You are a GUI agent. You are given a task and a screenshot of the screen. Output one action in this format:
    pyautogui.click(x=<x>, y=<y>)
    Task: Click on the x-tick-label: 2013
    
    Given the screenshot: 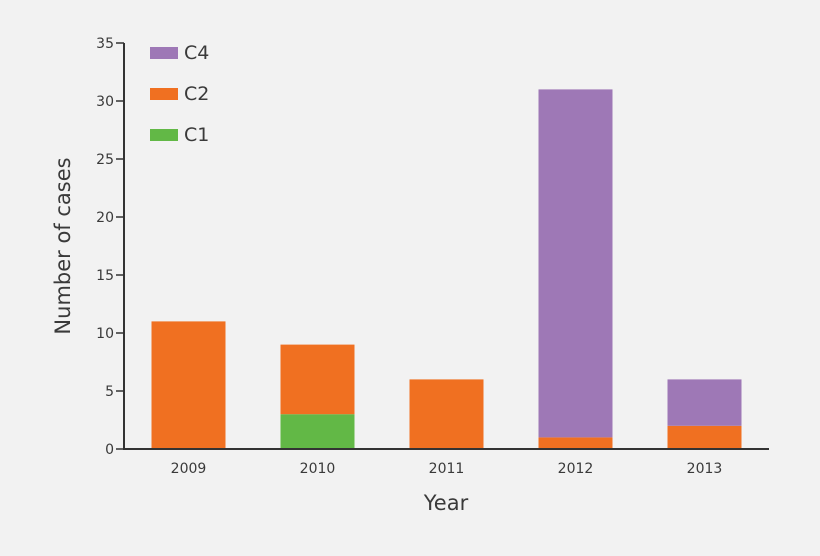 What is the action you would take?
    pyautogui.click(x=705, y=469)
    